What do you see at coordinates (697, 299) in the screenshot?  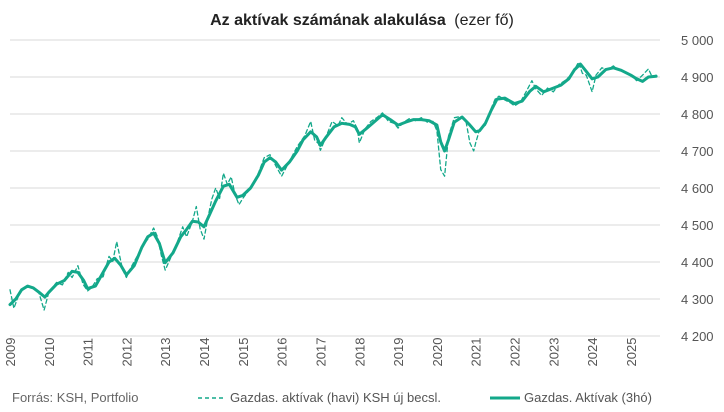 I see `y-tick-label: 4 300` at bounding box center [697, 299].